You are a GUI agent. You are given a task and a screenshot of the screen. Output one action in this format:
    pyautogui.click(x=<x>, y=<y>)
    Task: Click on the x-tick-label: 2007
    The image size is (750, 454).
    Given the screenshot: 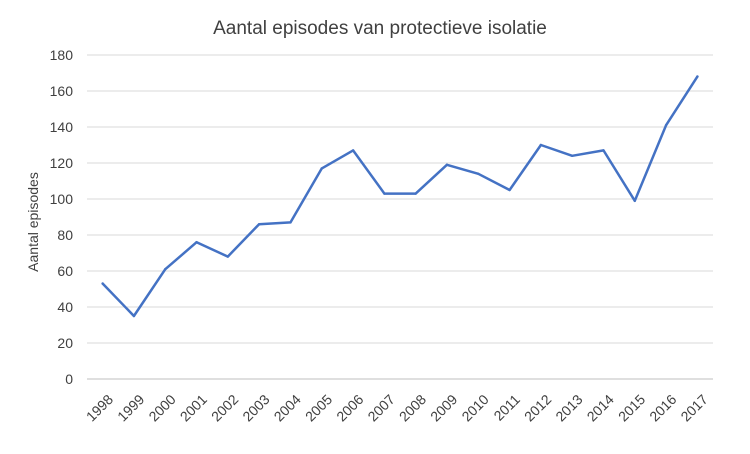 What is the action you would take?
    pyautogui.click(x=380, y=407)
    